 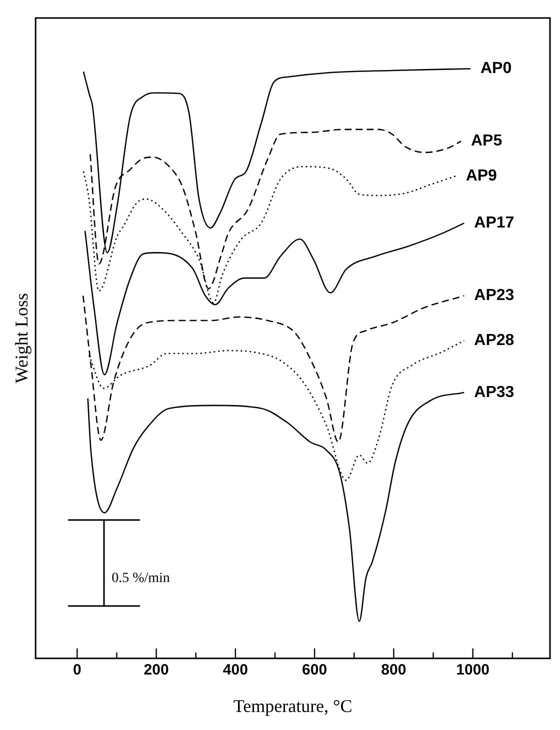 I want to click on x-axis-title: Temperature, °C, so click(x=292, y=706).